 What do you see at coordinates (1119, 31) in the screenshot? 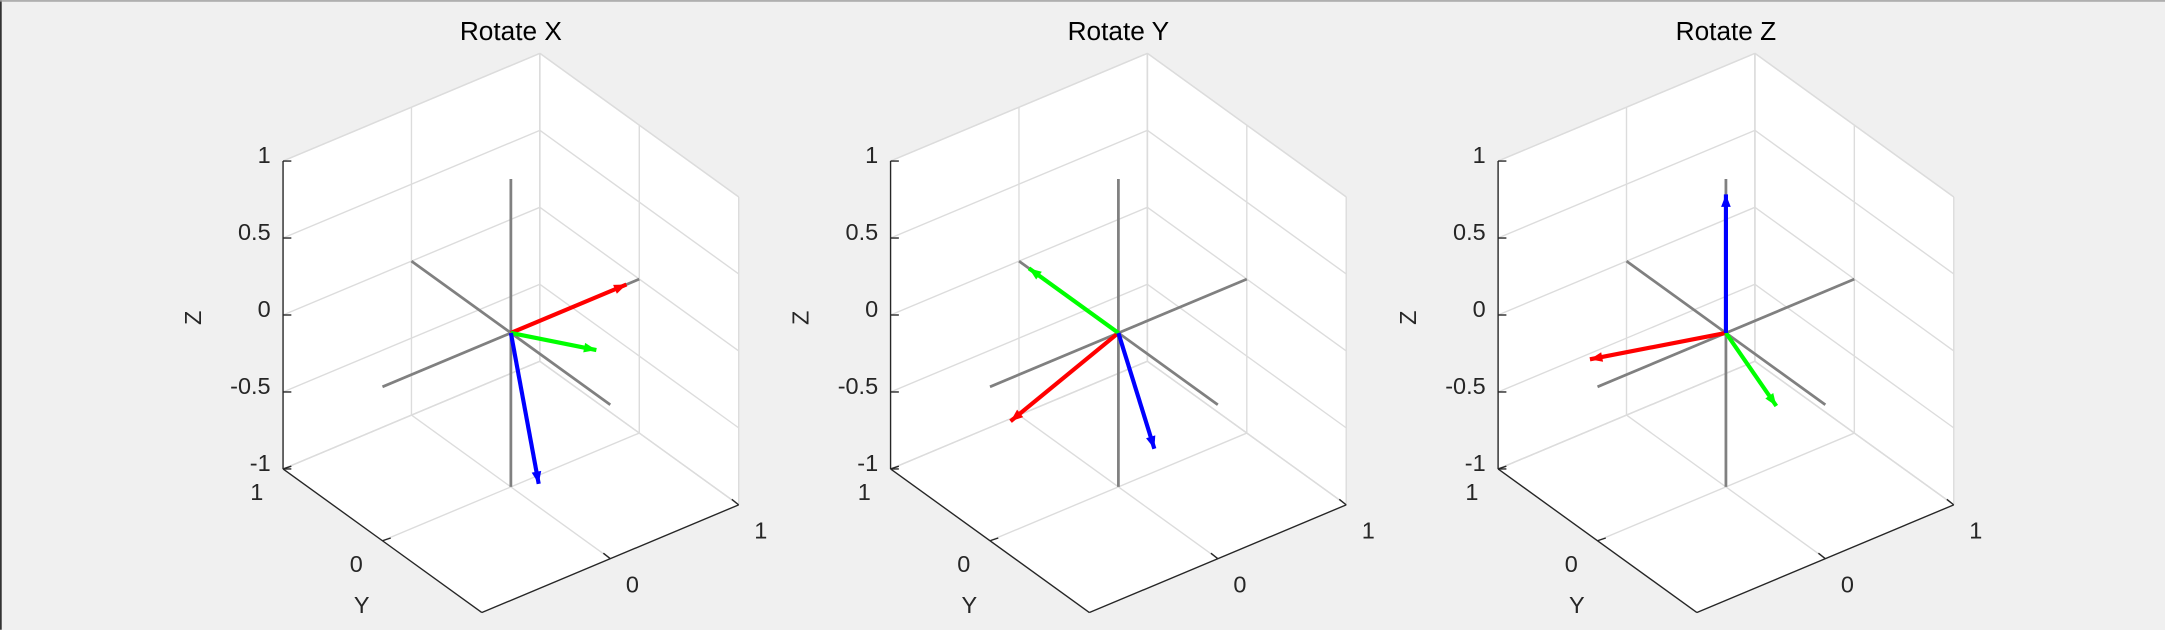
I see `chart-title: Rotate Y` at bounding box center [1119, 31].